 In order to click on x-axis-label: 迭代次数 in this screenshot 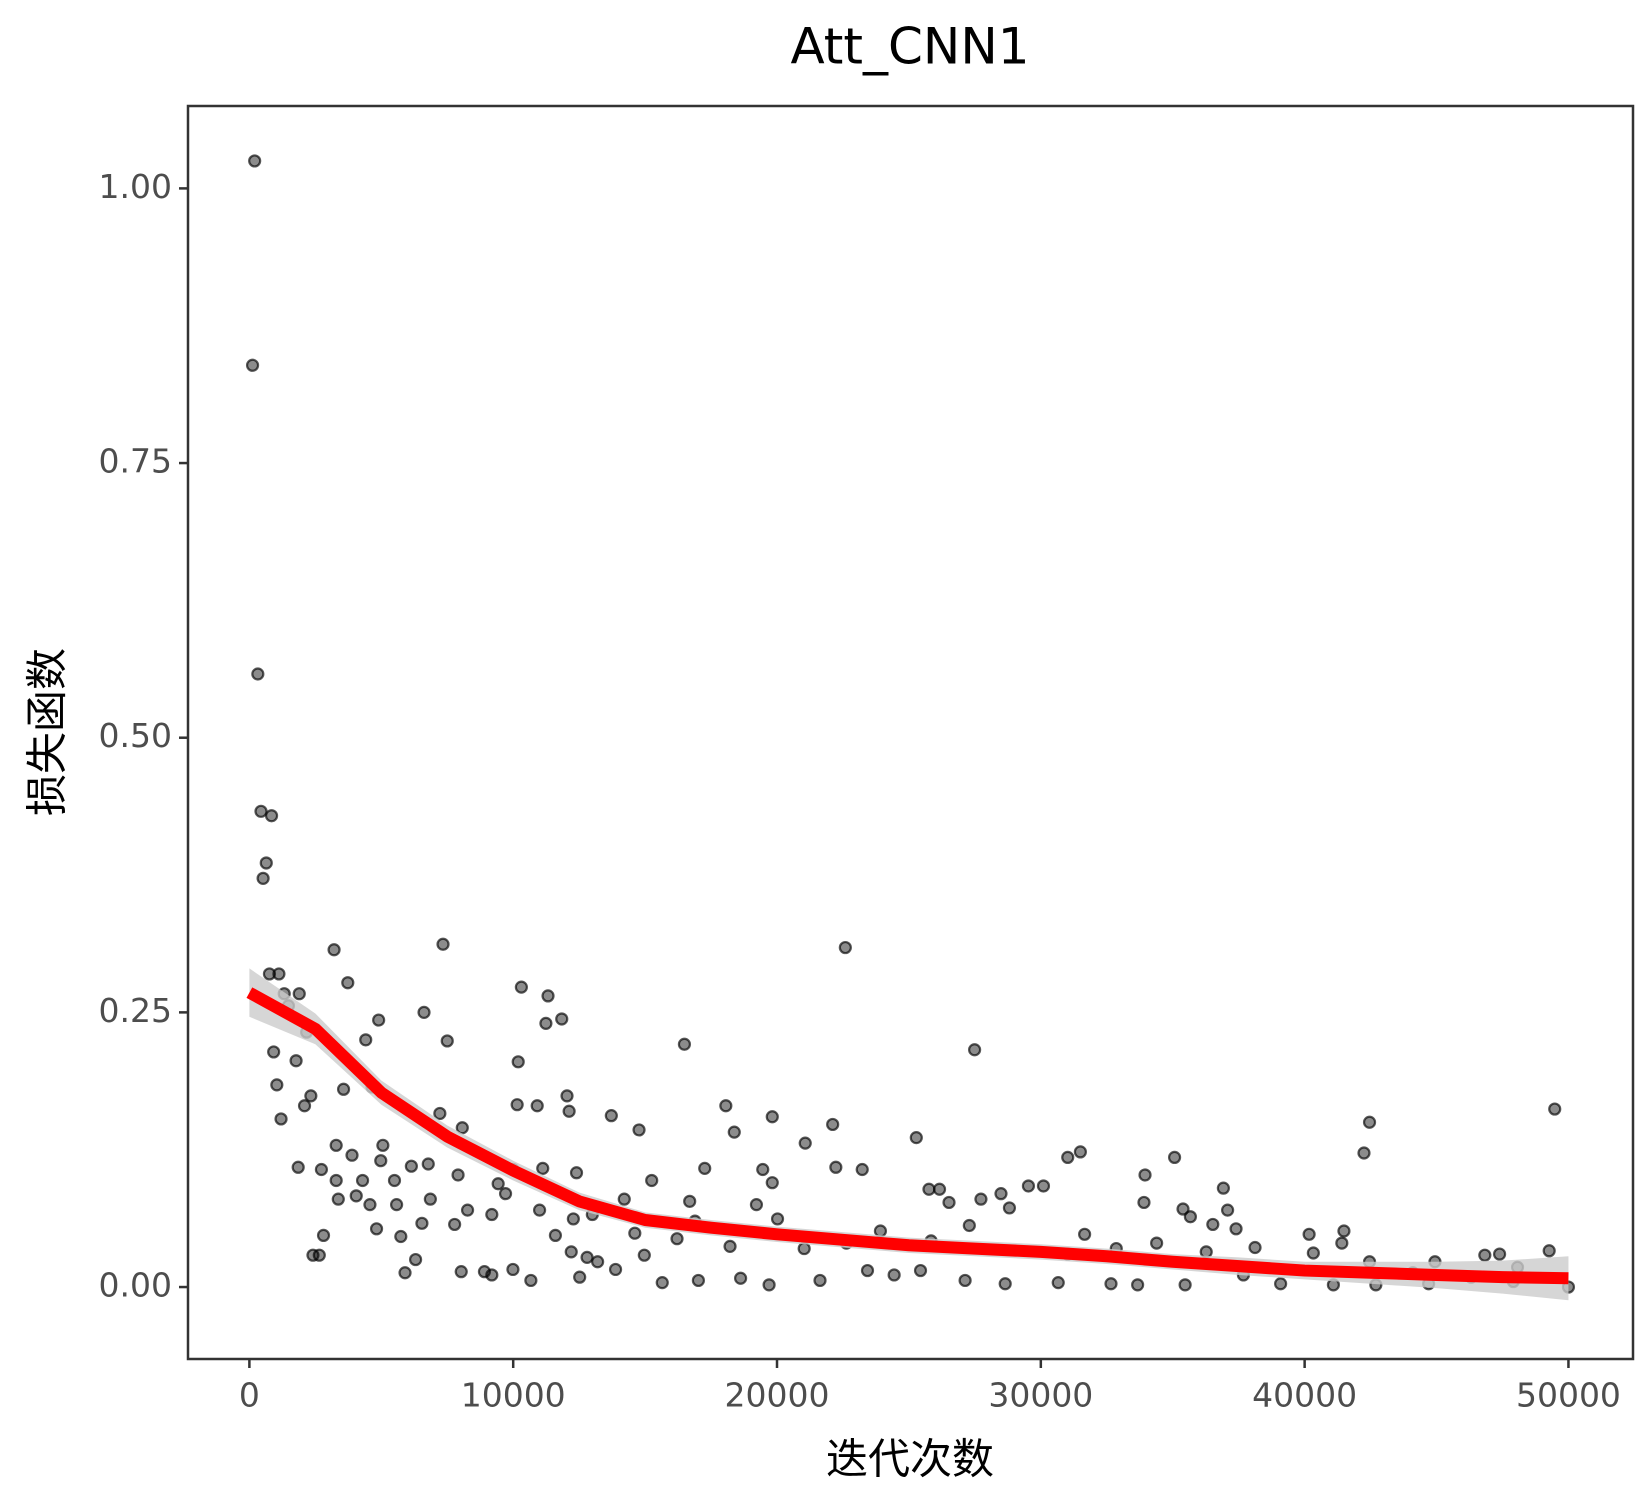, I will do `click(910, 1459)`.